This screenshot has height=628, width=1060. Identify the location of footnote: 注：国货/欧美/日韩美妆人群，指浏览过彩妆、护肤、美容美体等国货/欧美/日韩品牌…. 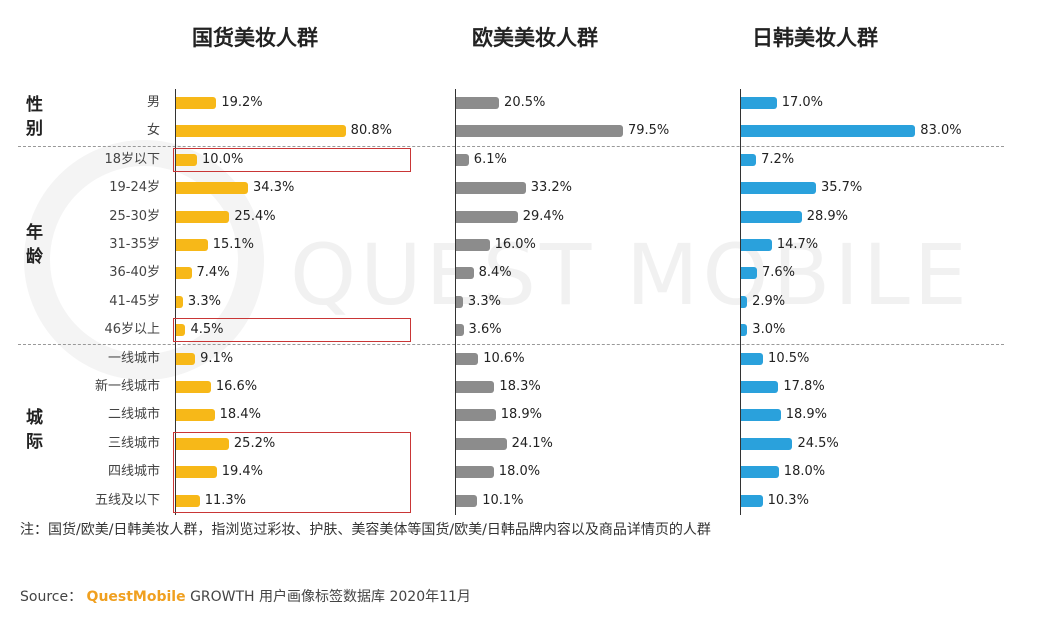
(365, 530).